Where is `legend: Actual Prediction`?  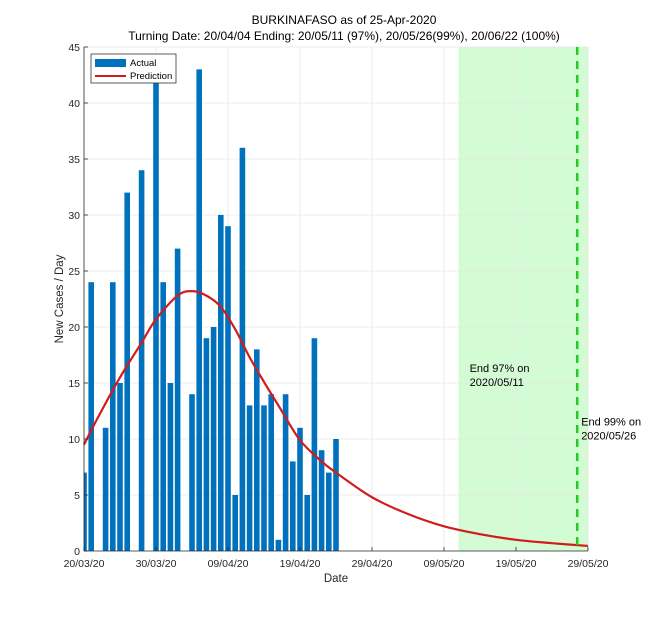 legend: Actual Prediction is located at coordinates (133, 68).